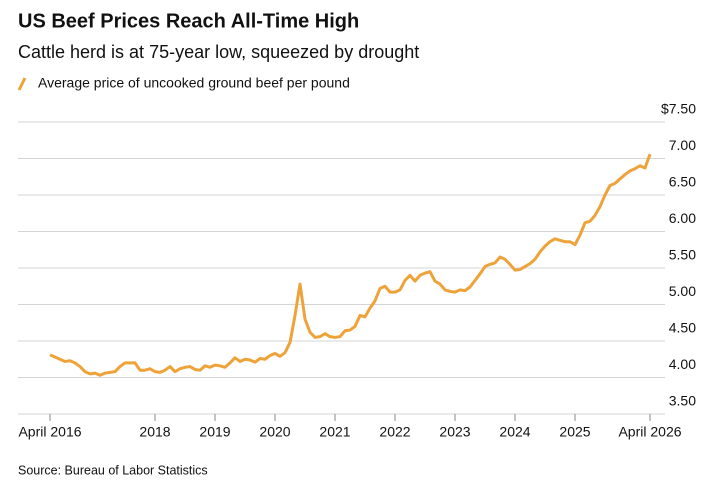 The width and height of the screenshot is (724, 494). What do you see at coordinates (22, 84) in the screenshot?
I see `legend-swatch` at bounding box center [22, 84].